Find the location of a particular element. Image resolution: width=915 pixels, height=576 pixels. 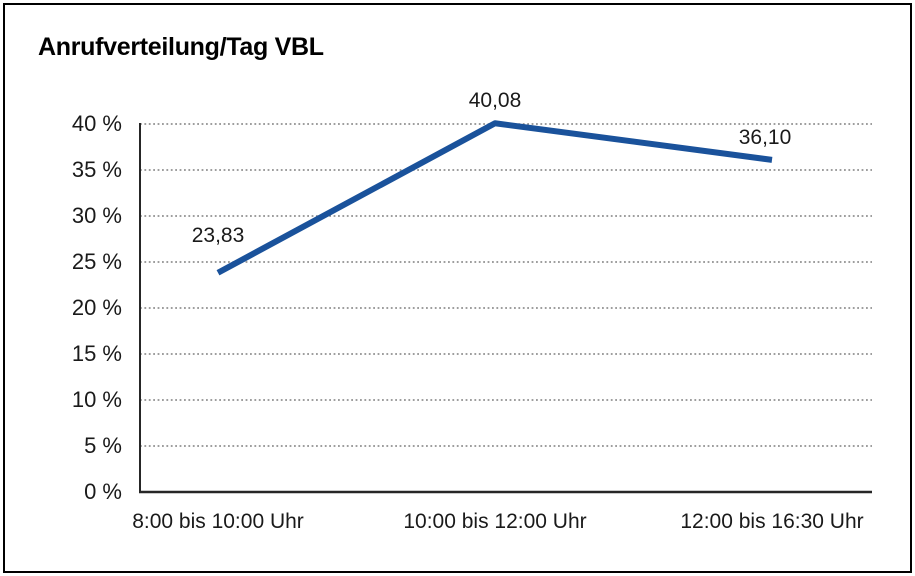

data-point-label: 40,08 is located at coordinates (495, 101).